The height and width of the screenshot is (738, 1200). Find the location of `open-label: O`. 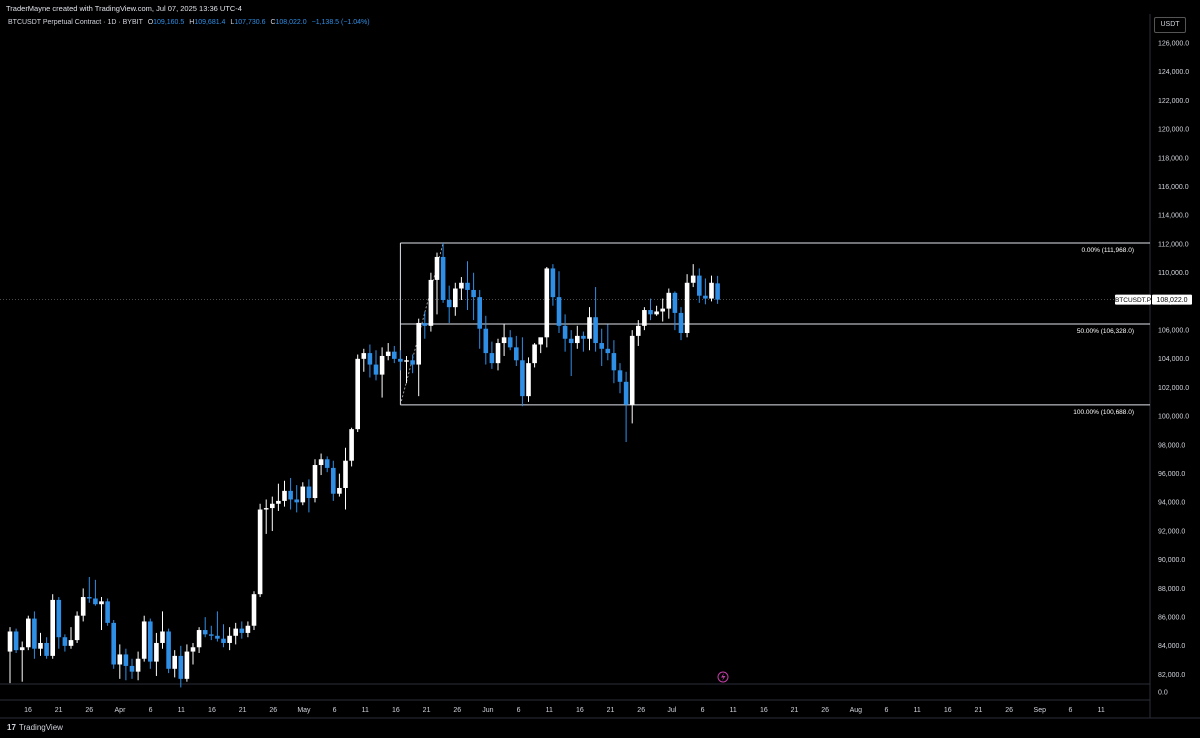

open-label: O is located at coordinates (150, 22).